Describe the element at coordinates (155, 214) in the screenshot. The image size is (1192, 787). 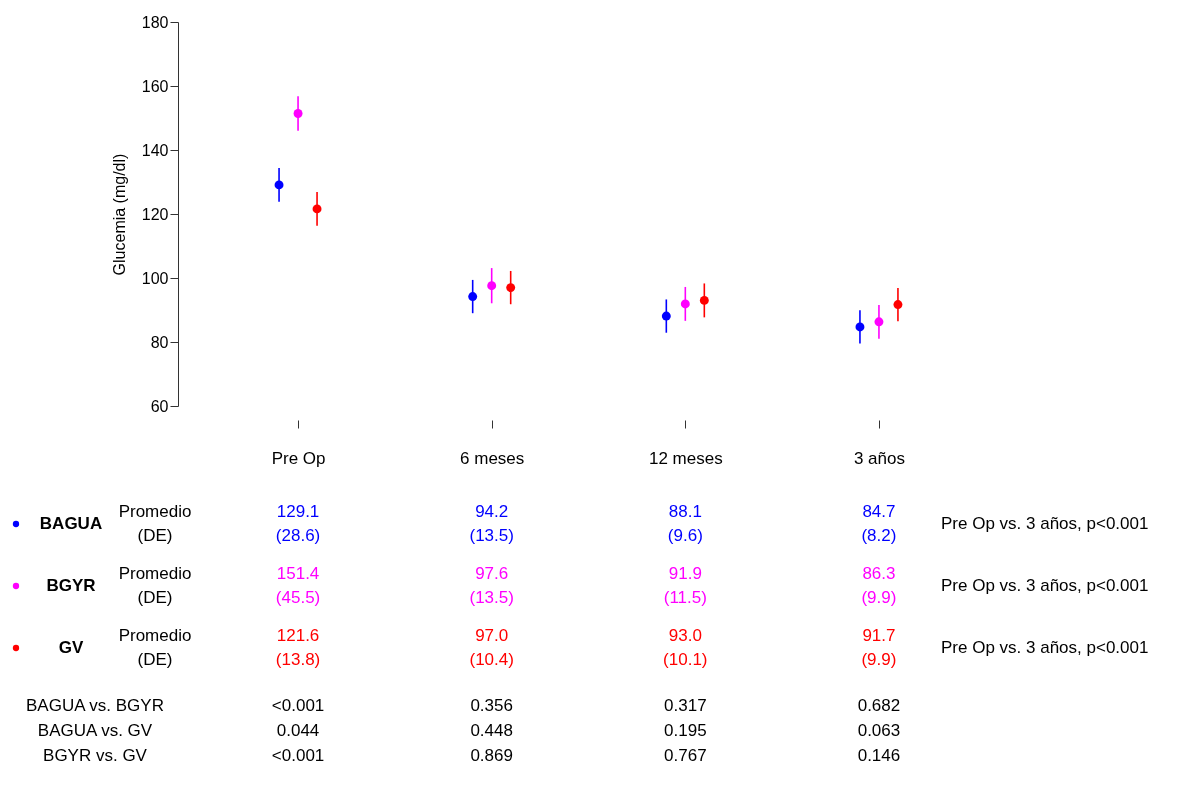
I see `y-tick-label: 120` at that location.